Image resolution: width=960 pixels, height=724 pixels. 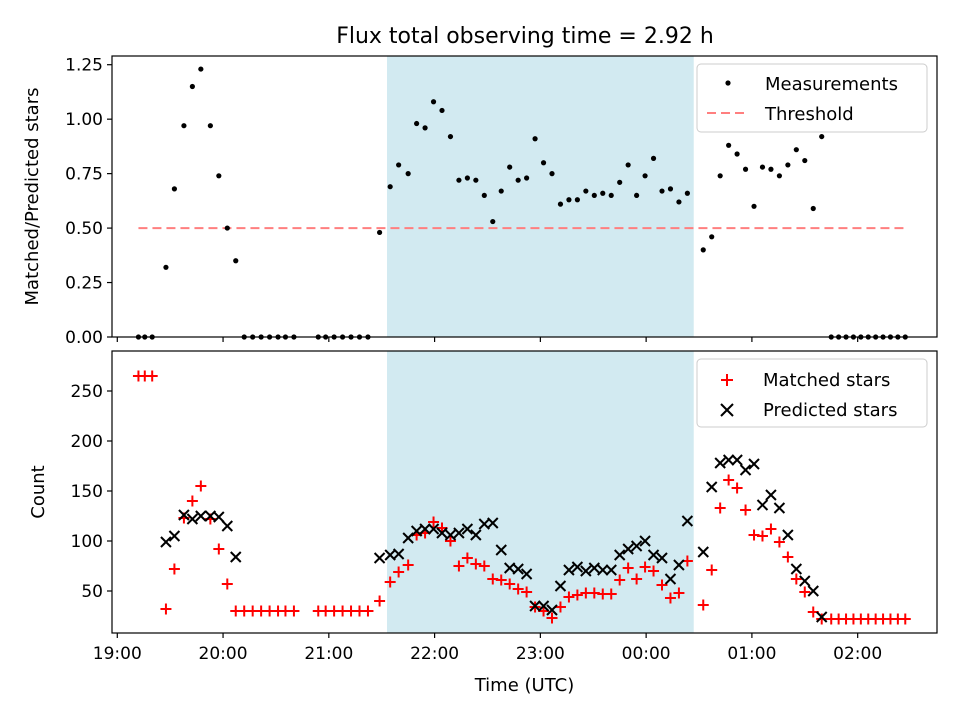 What do you see at coordinates (487, 339) in the screenshot?
I see `top-x-ticks` at bounding box center [487, 339].